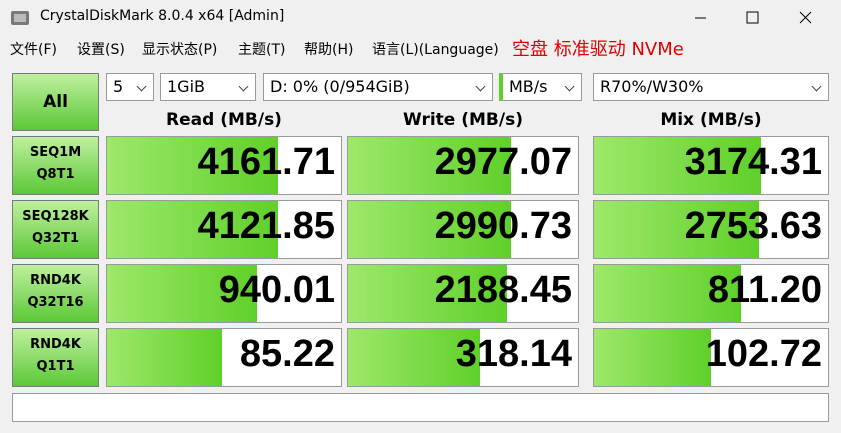 This screenshot has height=433, width=841. I want to click on result-cell: 940.01, so click(224, 293).